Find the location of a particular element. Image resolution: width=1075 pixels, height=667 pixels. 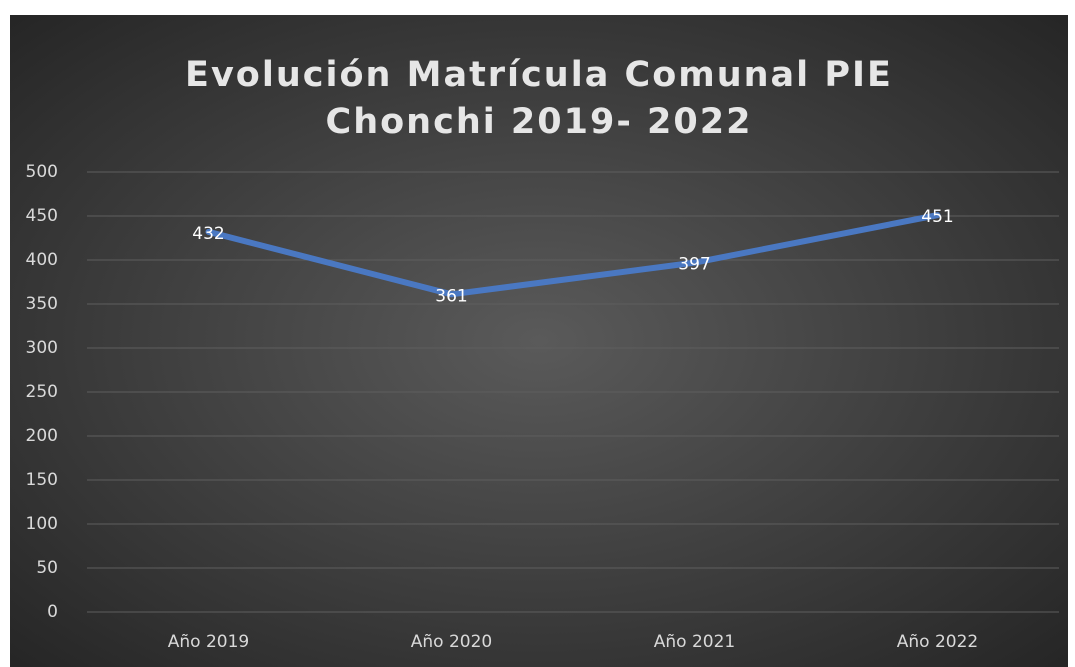

y-tick-label: 500 is located at coordinates (42, 172).